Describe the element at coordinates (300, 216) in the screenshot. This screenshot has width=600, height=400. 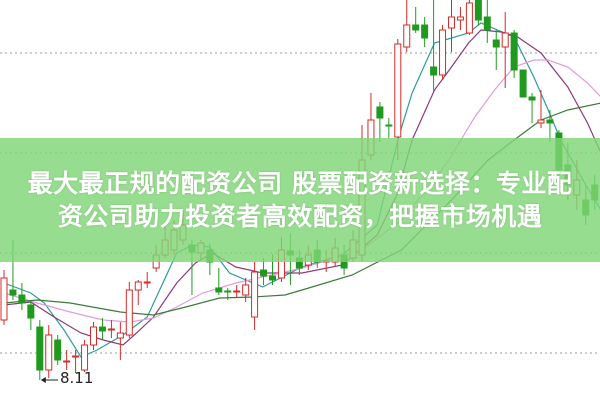
I see `title-line-2: 资公司助力投资者高效配资，把握市场机遇` at that location.